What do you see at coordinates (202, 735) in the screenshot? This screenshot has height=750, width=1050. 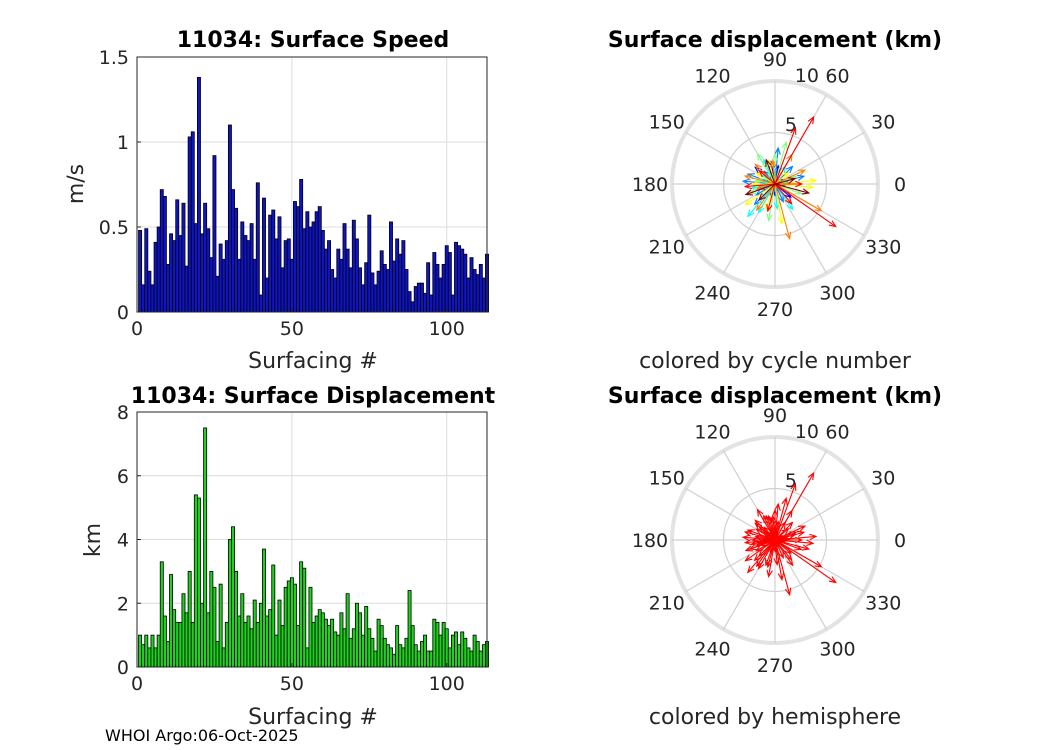 I see `footer-credit: WHOI Argo:06-Oct-2025` at bounding box center [202, 735].